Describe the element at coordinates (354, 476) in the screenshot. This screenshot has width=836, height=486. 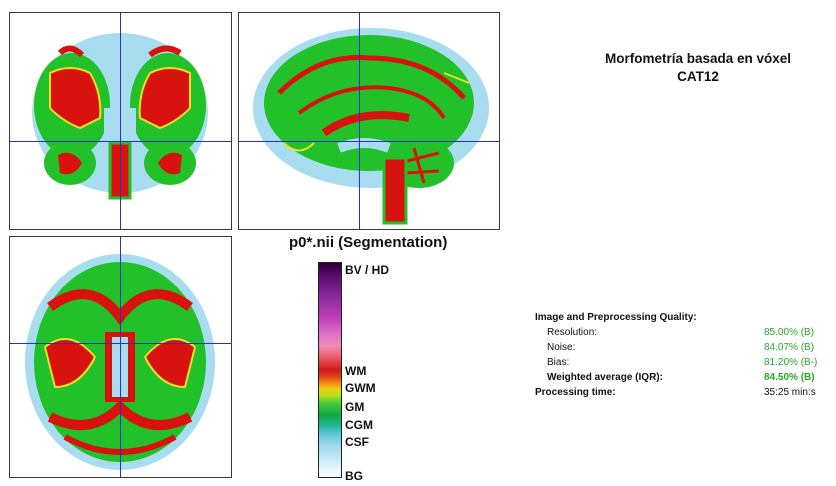
I see `label-bg: BG` at that location.